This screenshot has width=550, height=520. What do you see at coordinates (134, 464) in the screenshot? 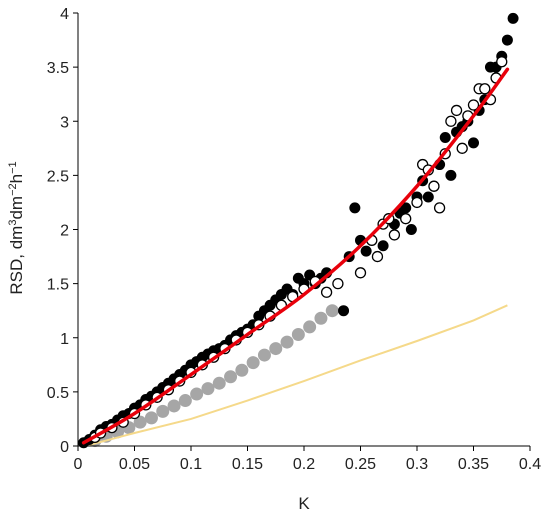
I see `x-tick-label: 0.05` at bounding box center [134, 464].